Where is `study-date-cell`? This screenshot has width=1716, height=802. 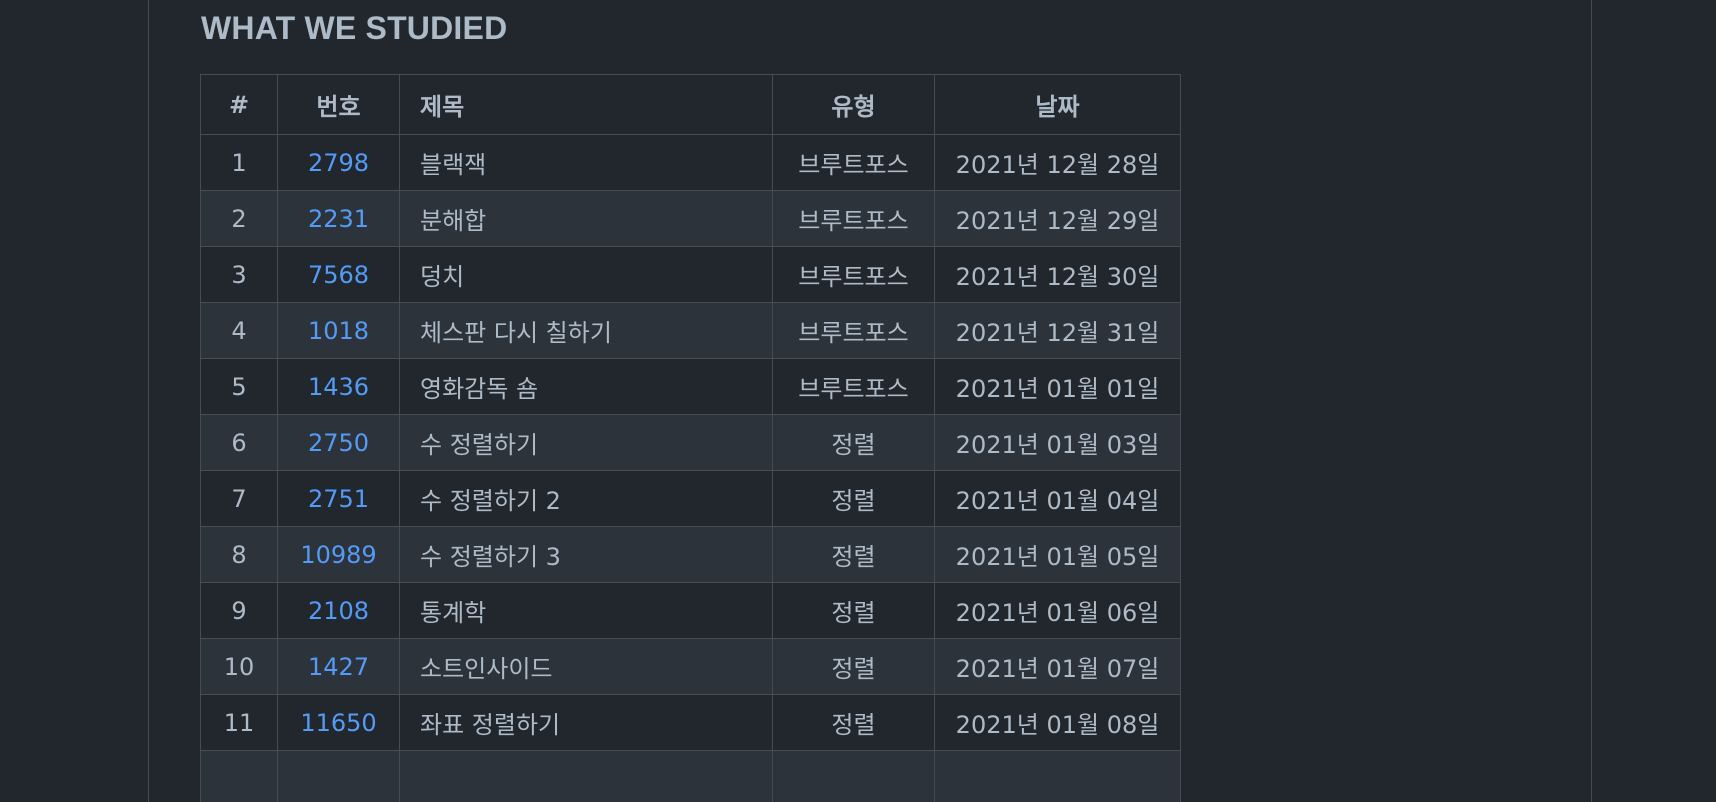 study-date-cell is located at coordinates (1057, 776).